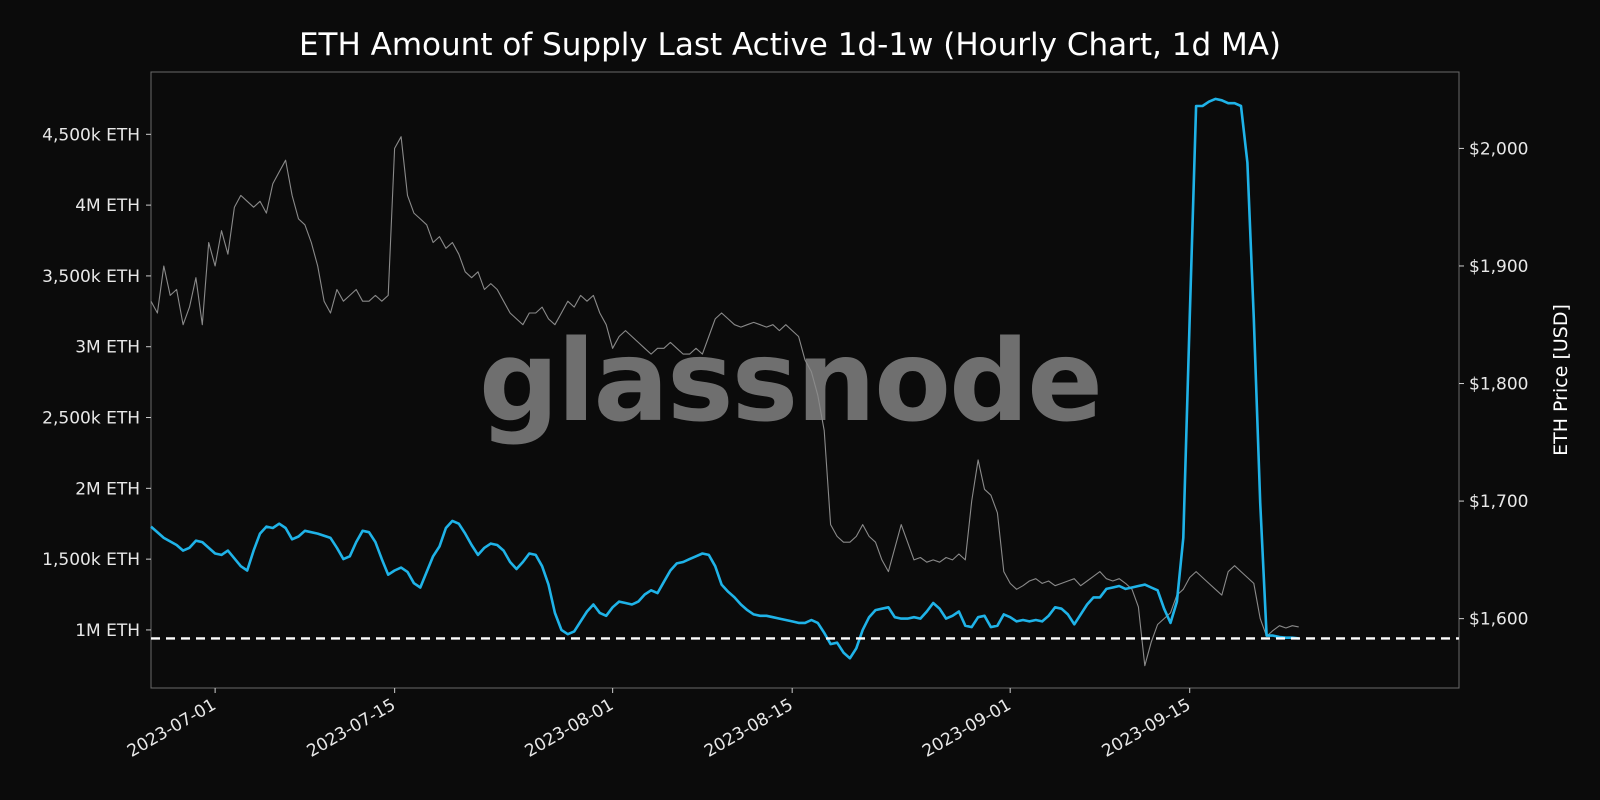 This screenshot has height=800, width=1600. I want to click on right-tick-label: $1,800, so click(1498, 385).